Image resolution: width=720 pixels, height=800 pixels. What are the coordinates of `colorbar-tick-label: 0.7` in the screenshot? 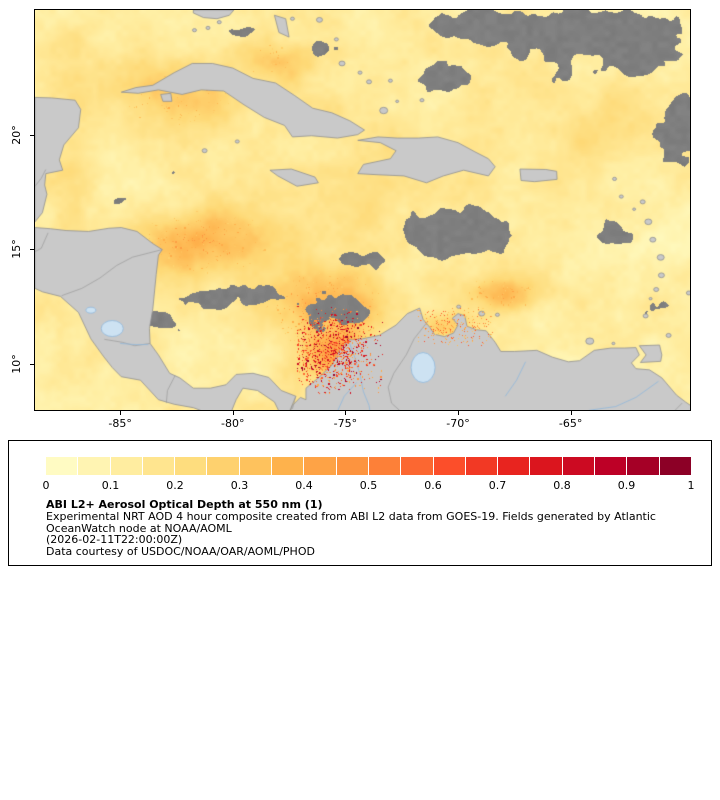 It's located at (497, 485).